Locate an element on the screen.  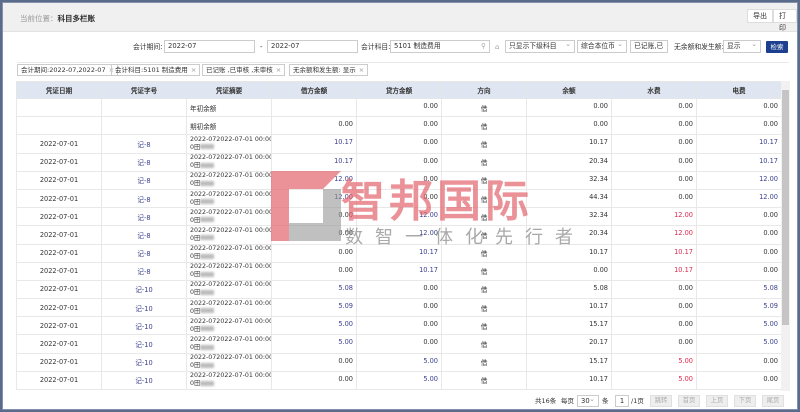
first-page-button: 首页 is located at coordinates (689, 401).